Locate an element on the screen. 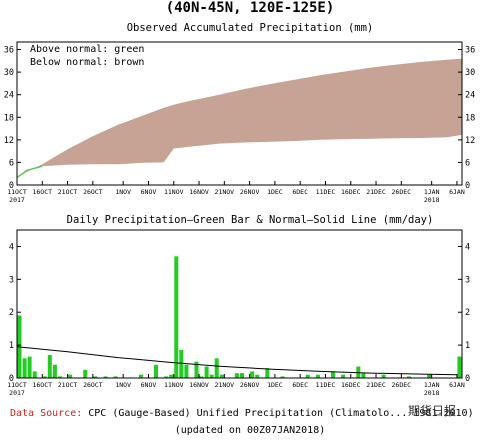  accum-xtick-label: 16DEC is located at coordinates (351, 192).